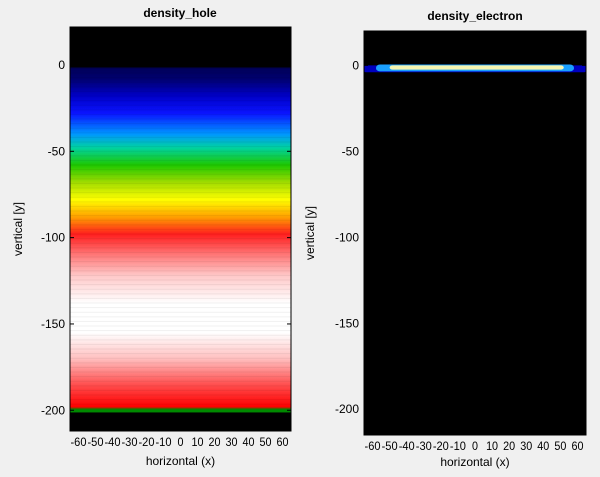 The width and height of the screenshot is (600, 477). I want to click on chart-title: density_hole, so click(180, 13).